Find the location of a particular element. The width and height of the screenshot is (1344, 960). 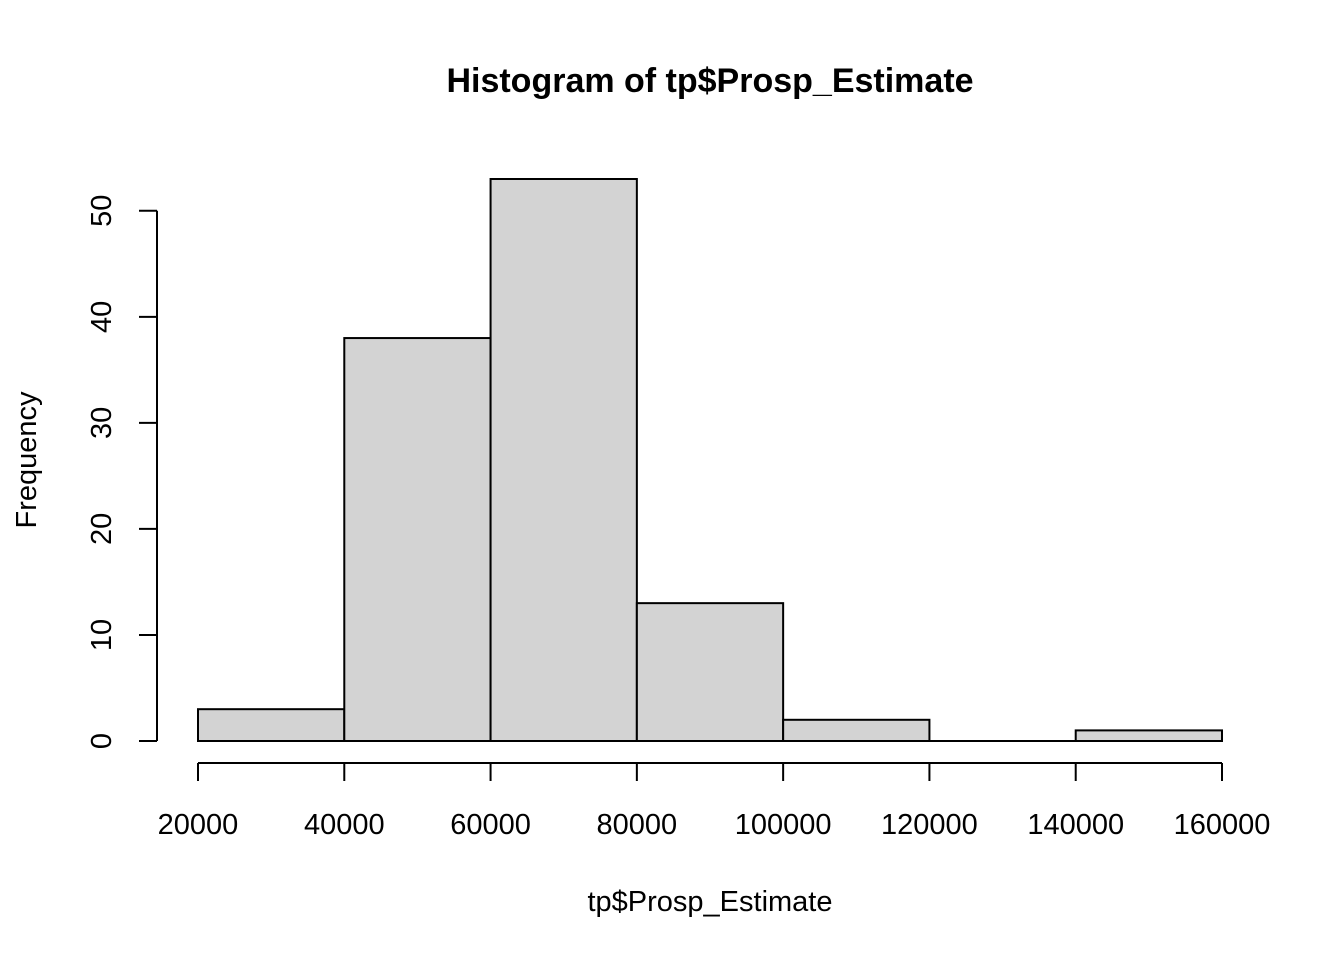

x-tick-label-2: 60000 is located at coordinates (490, 825).